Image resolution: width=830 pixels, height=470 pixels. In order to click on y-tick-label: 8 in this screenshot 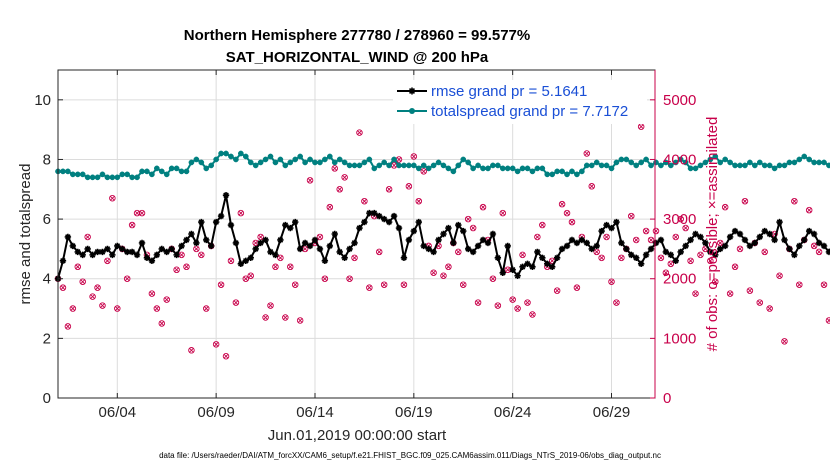, I will do `click(47, 159)`.